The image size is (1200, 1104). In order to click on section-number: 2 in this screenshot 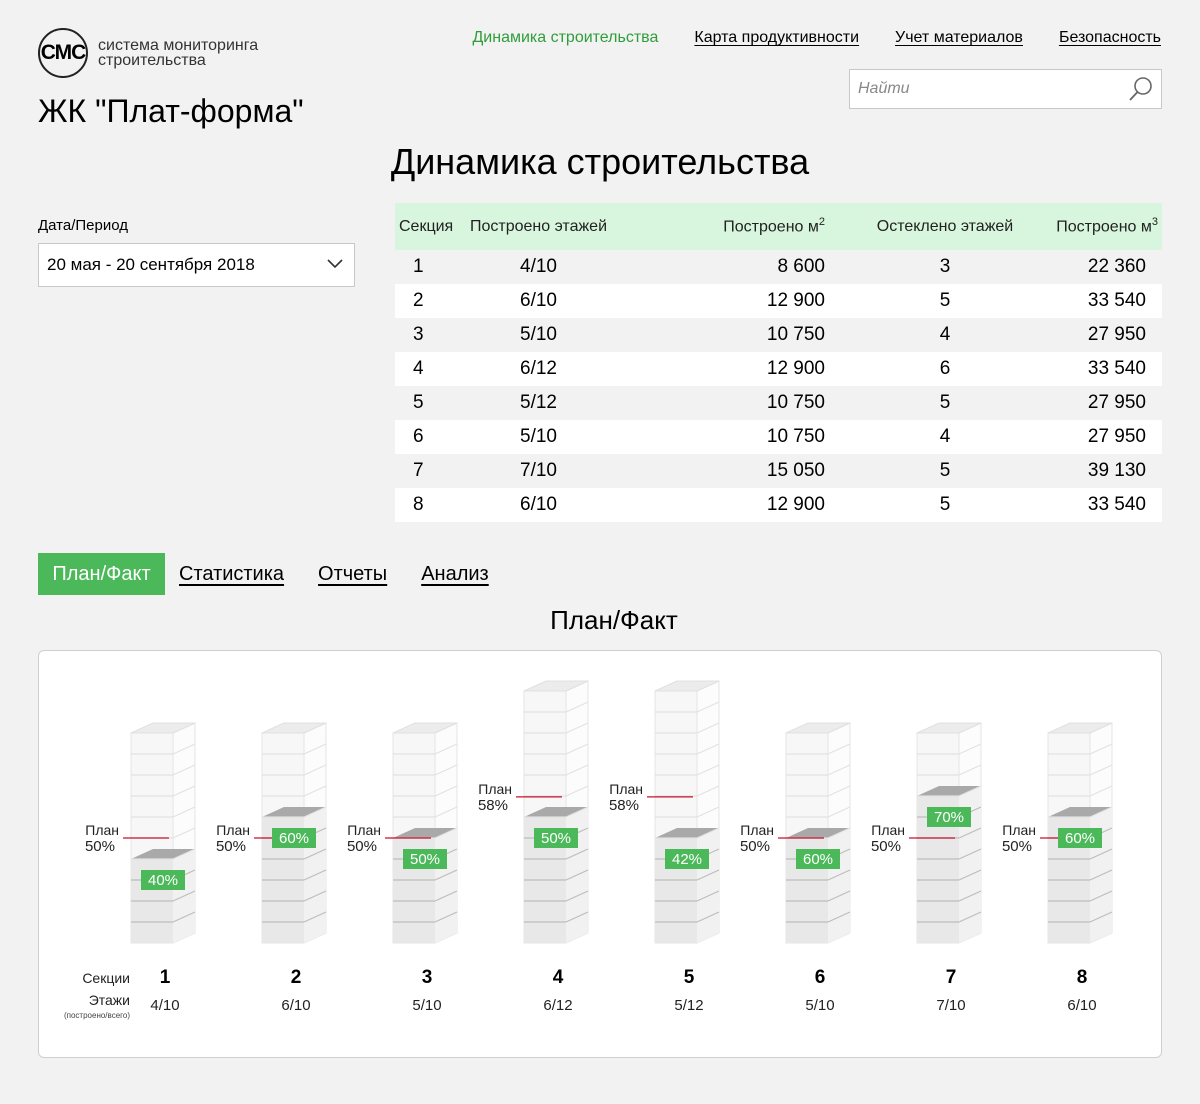, I will do `click(296, 977)`.